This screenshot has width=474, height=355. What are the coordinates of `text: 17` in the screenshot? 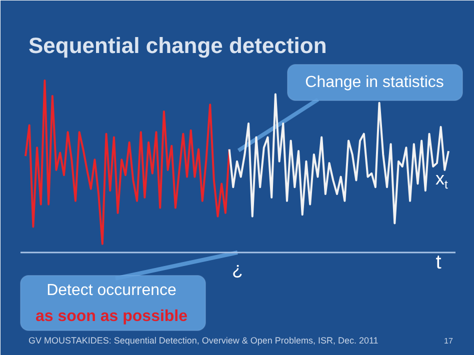 It's located at (449, 341).